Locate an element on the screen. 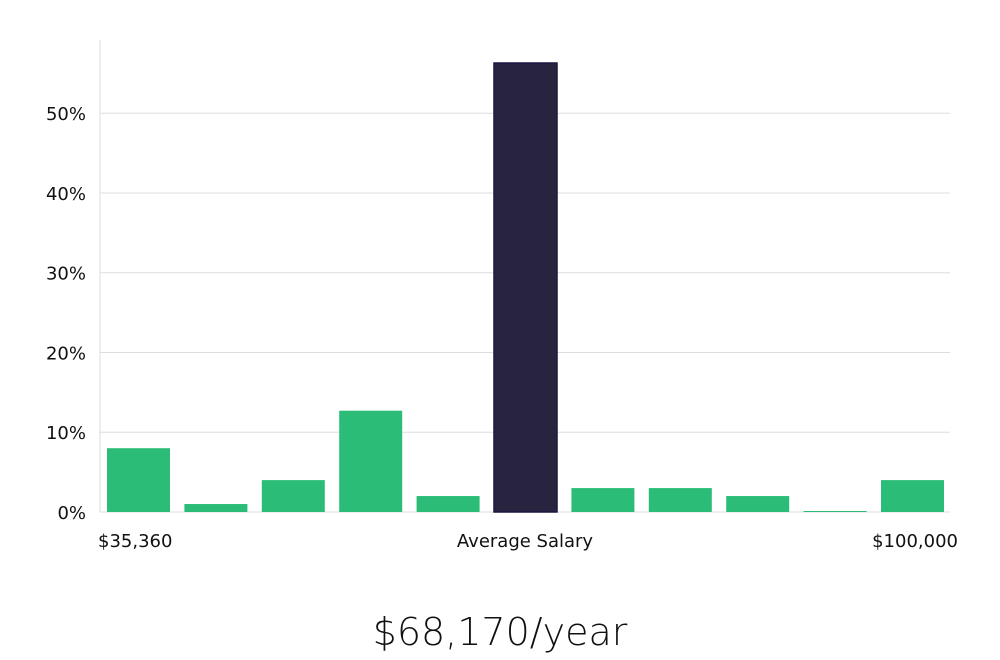  x-label-min: $35,360 is located at coordinates (135, 541).